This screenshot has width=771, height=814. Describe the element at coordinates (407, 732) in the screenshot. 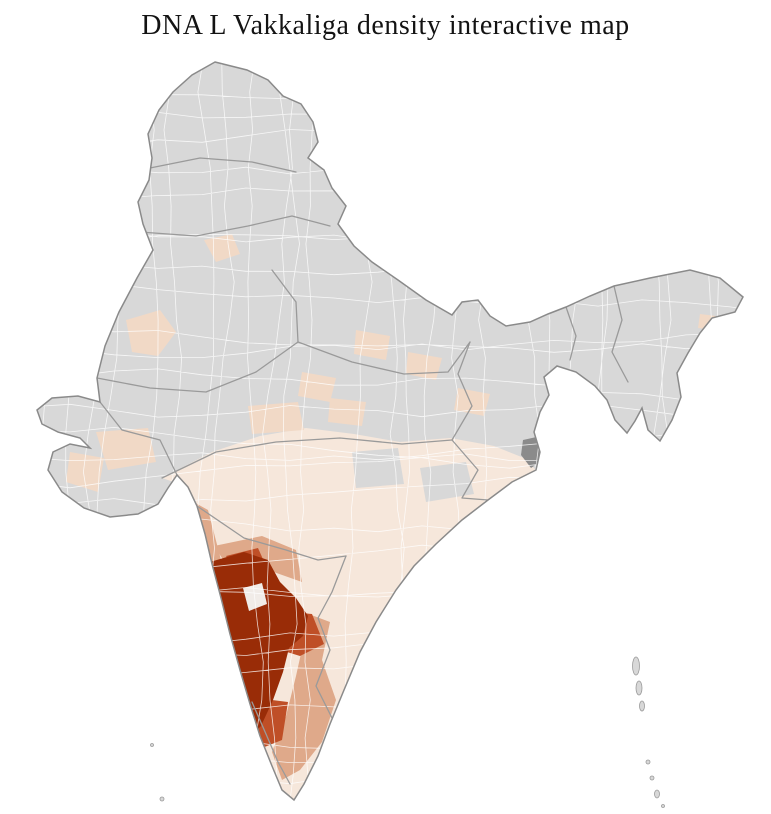

I see `island-regions` at that location.